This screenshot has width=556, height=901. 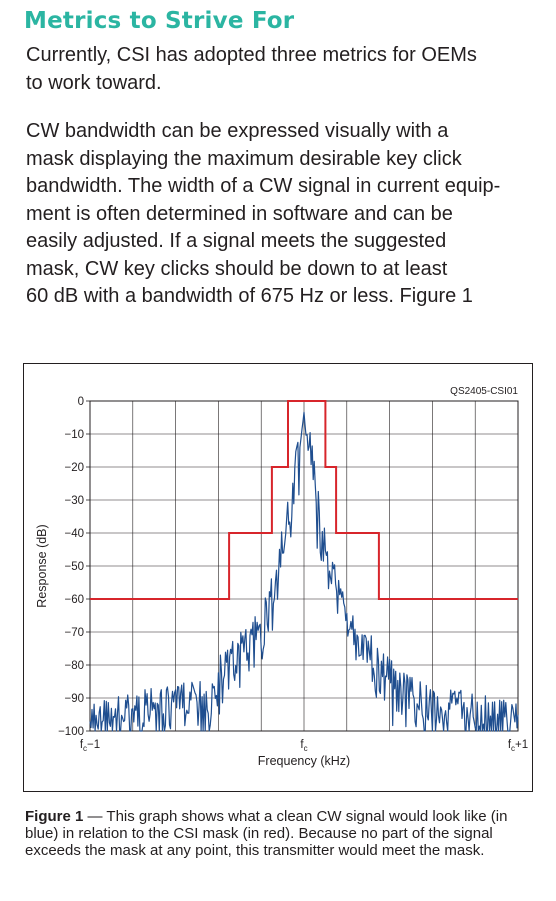 I want to click on section-heading: Metrics to Strive For, so click(x=159, y=21).